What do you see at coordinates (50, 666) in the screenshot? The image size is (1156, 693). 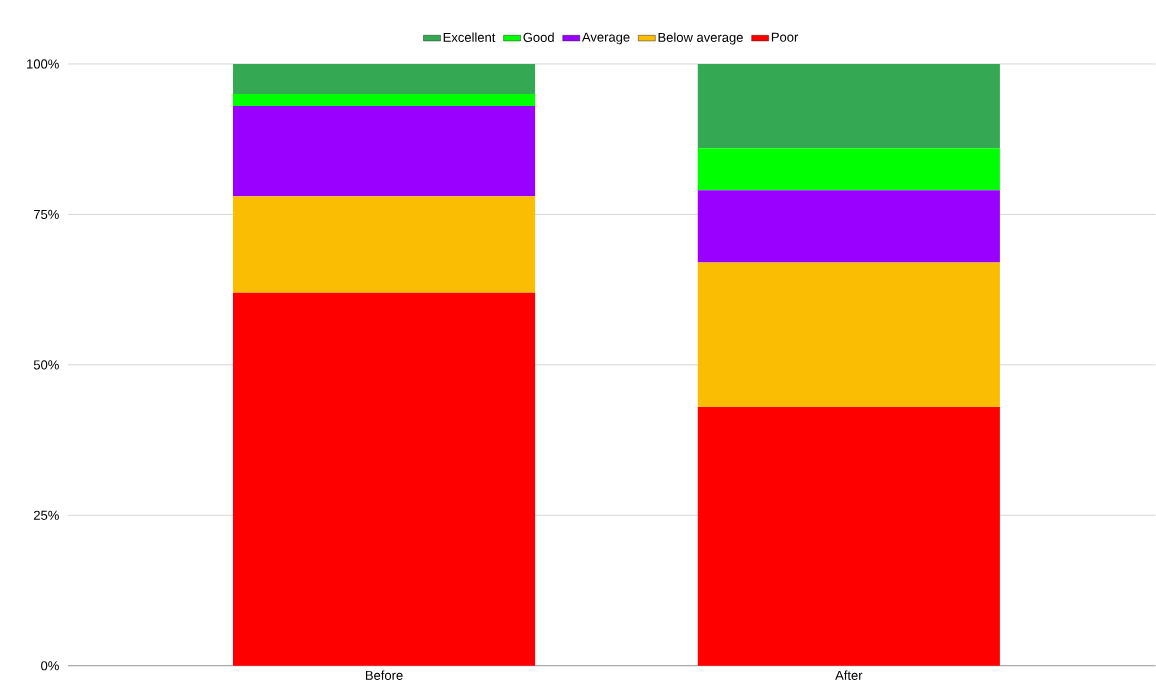 I see `y-tick-label: 0%` at bounding box center [50, 666].